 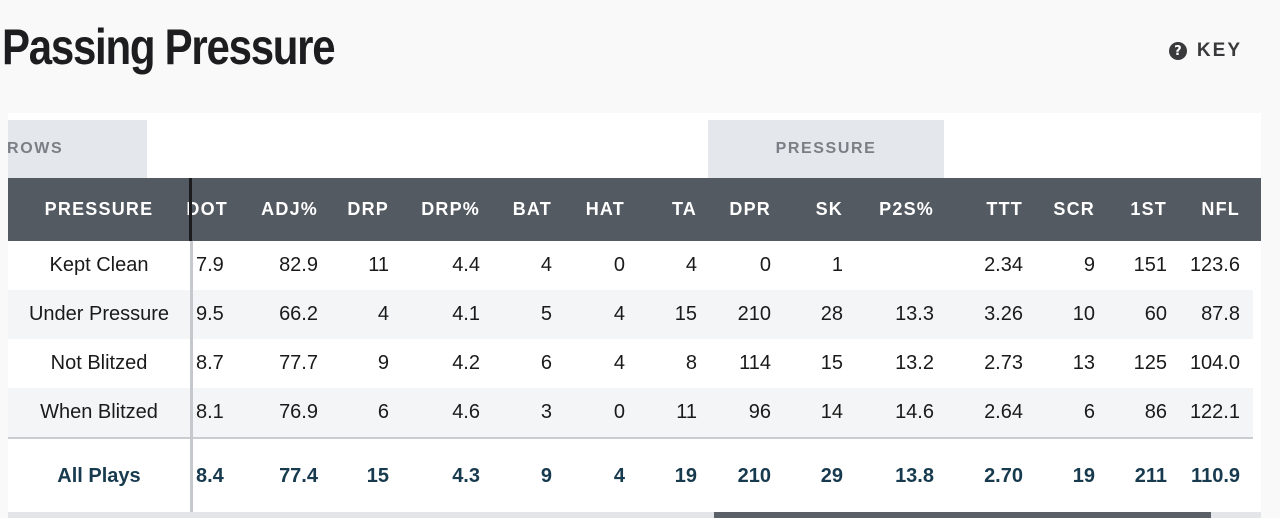 What do you see at coordinates (1150, 363) in the screenshot?
I see `cell-1st: 125` at bounding box center [1150, 363].